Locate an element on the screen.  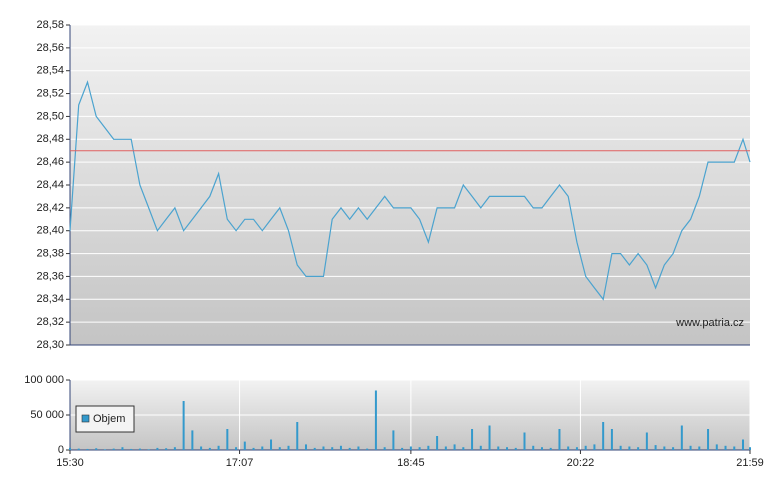
y-tick-label: 28,52 is located at coordinates (50, 93).